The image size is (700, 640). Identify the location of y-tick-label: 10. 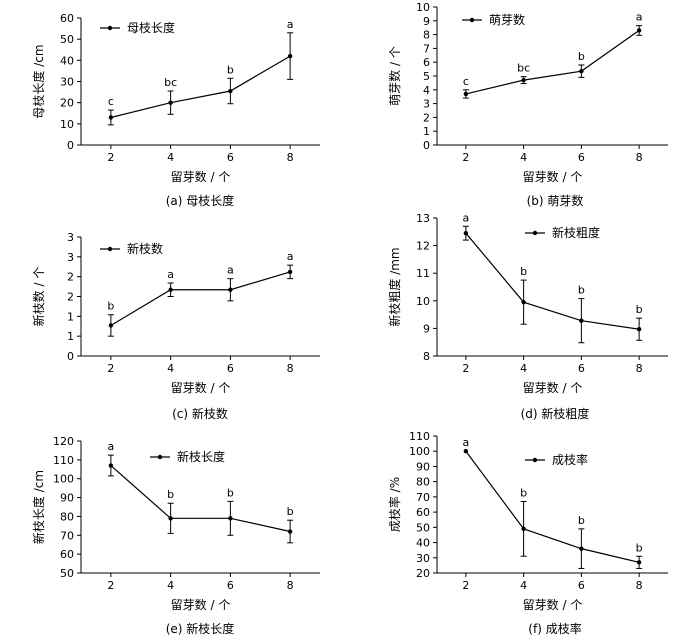
(67, 124).